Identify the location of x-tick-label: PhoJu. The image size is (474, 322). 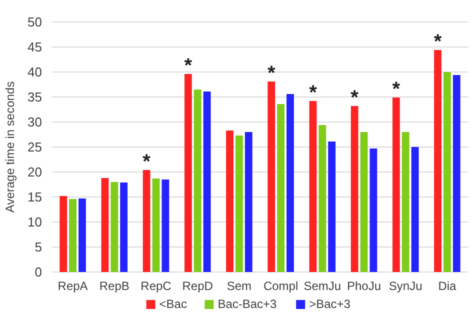
(364, 286).